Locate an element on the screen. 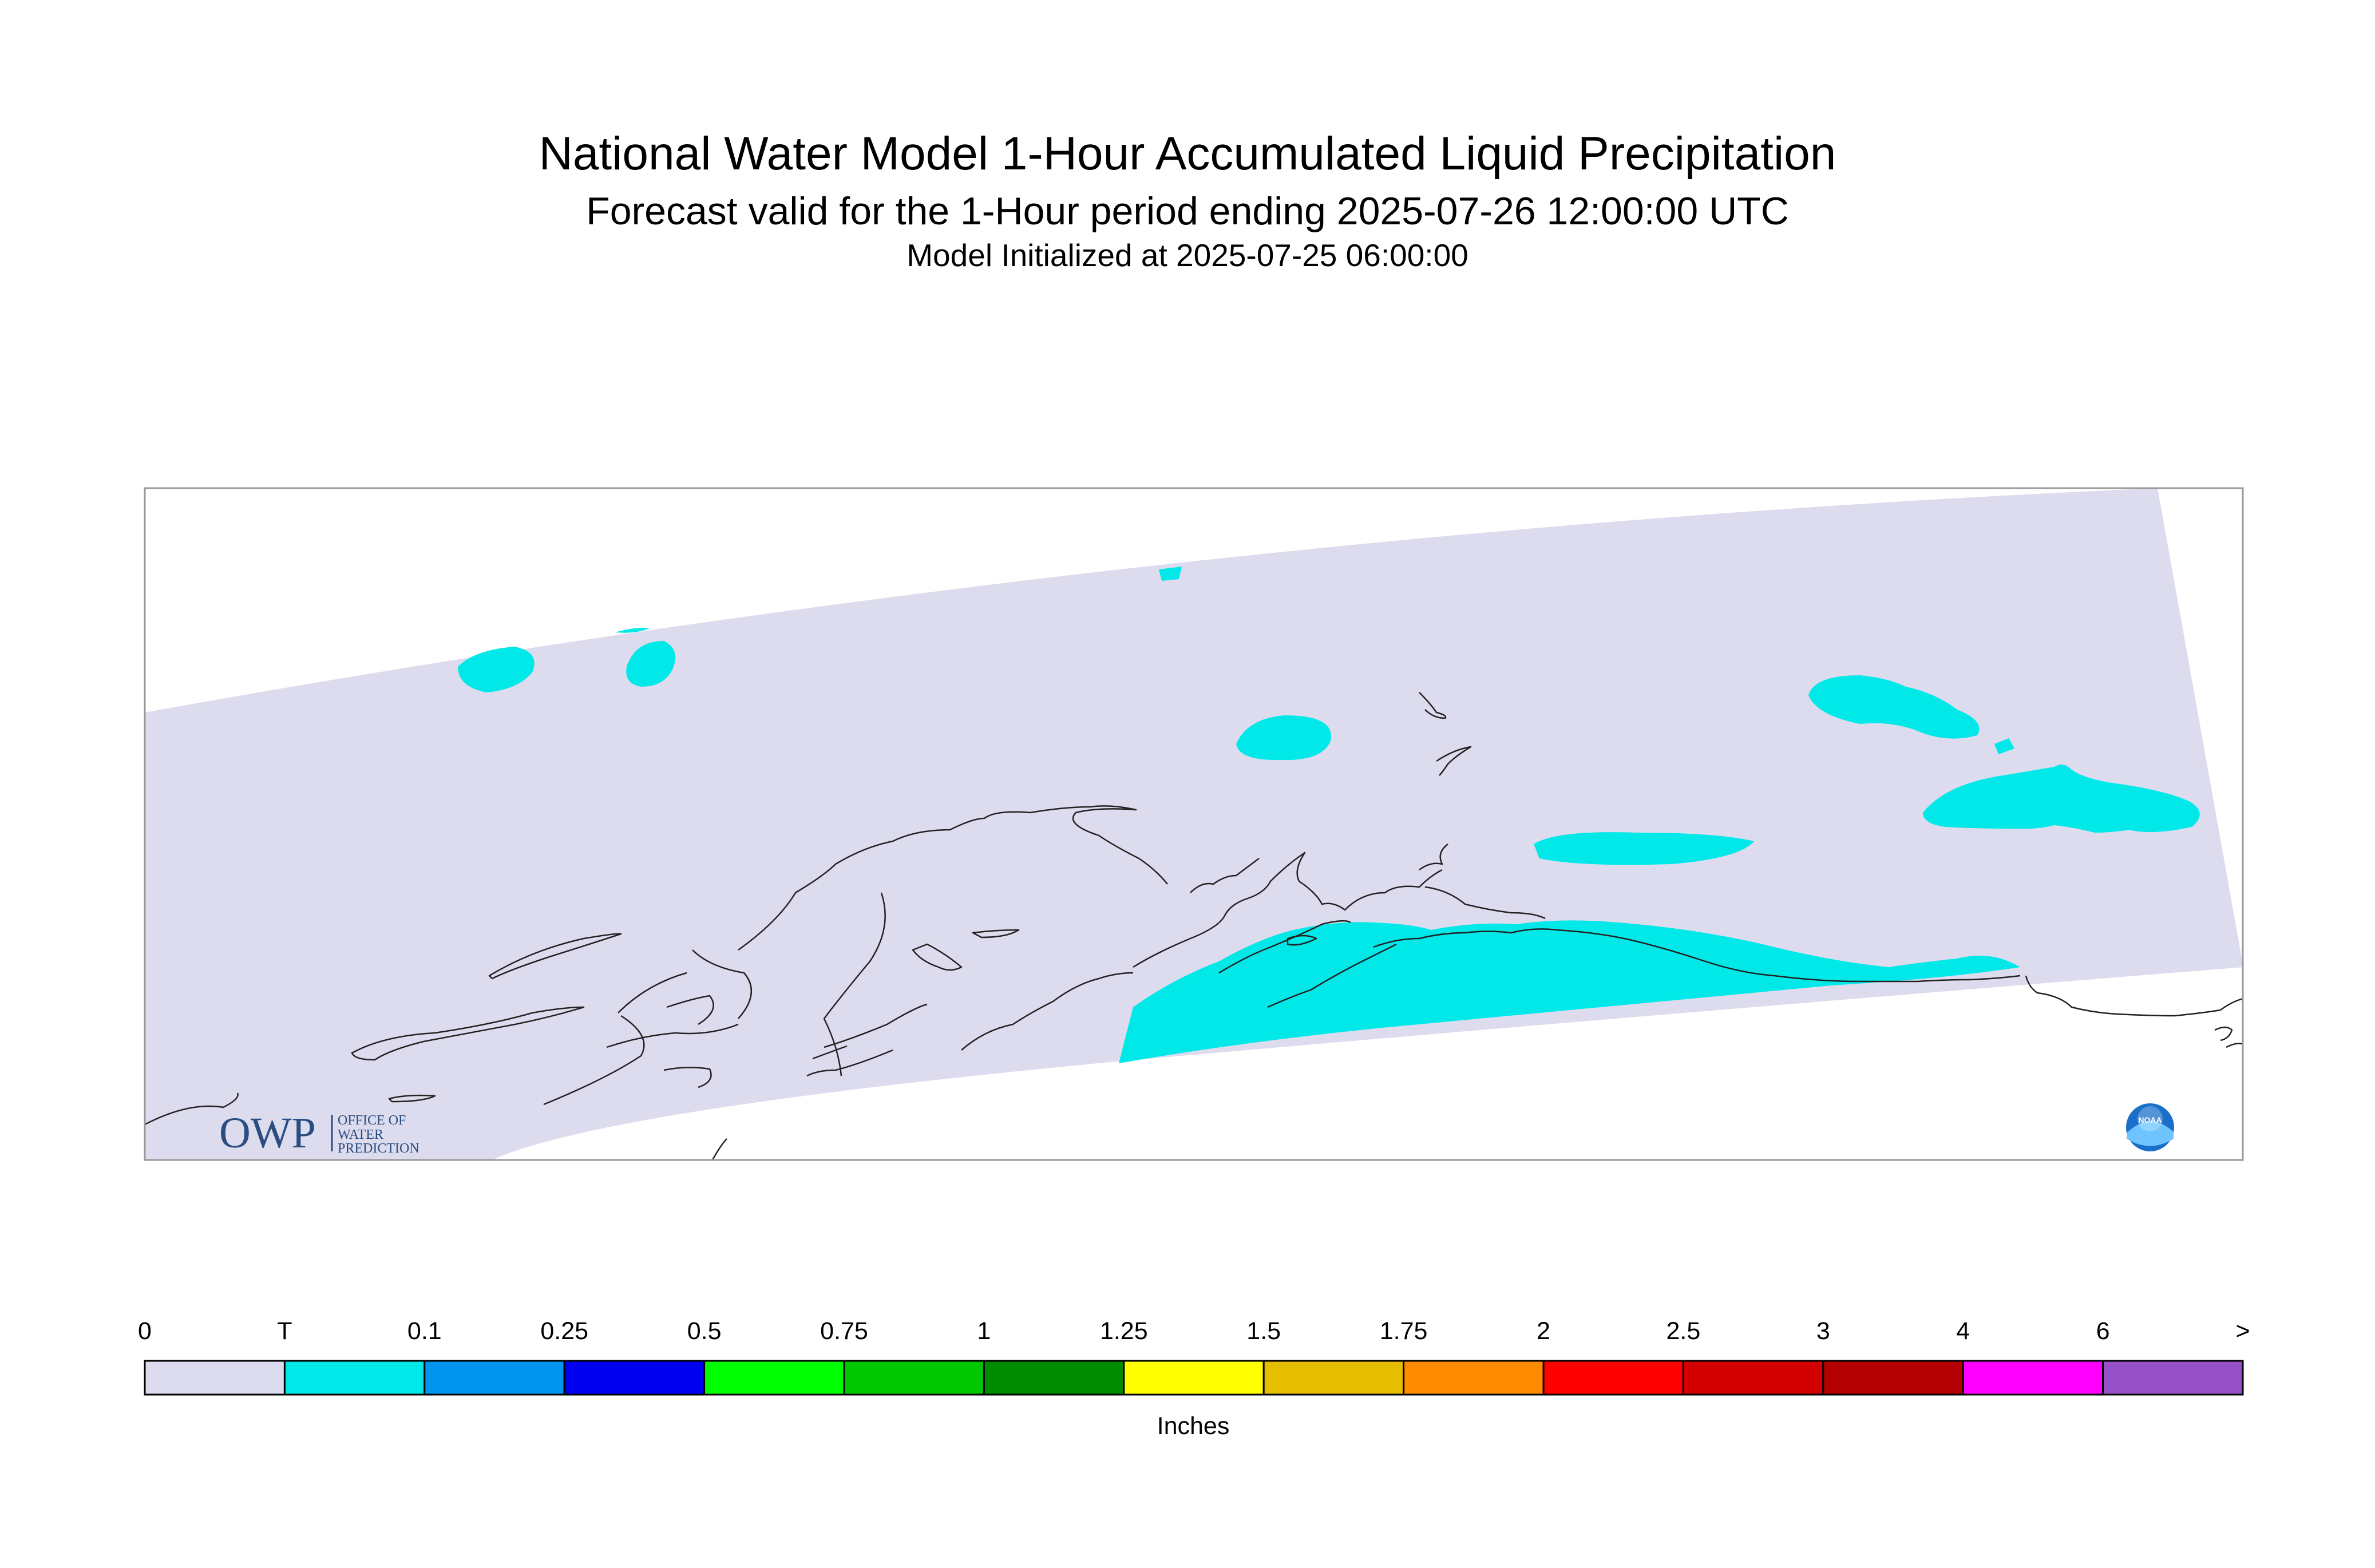 The image size is (2375, 1568). owp-logo: OWP OFFICE OF WATER PREDICTION is located at coordinates (319, 1133).